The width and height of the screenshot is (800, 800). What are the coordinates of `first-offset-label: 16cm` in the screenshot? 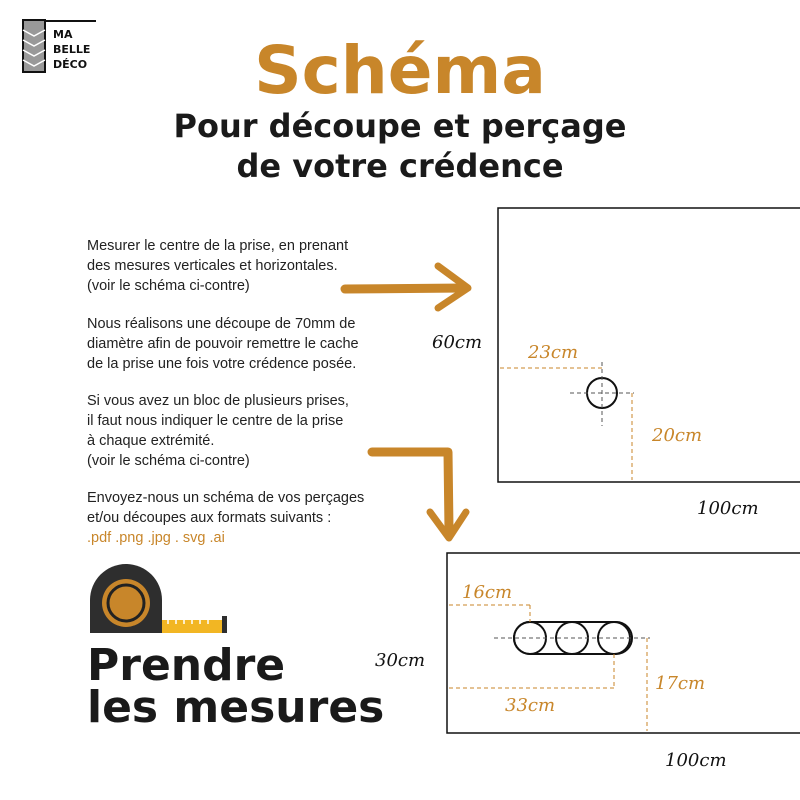 It's located at (487, 592).